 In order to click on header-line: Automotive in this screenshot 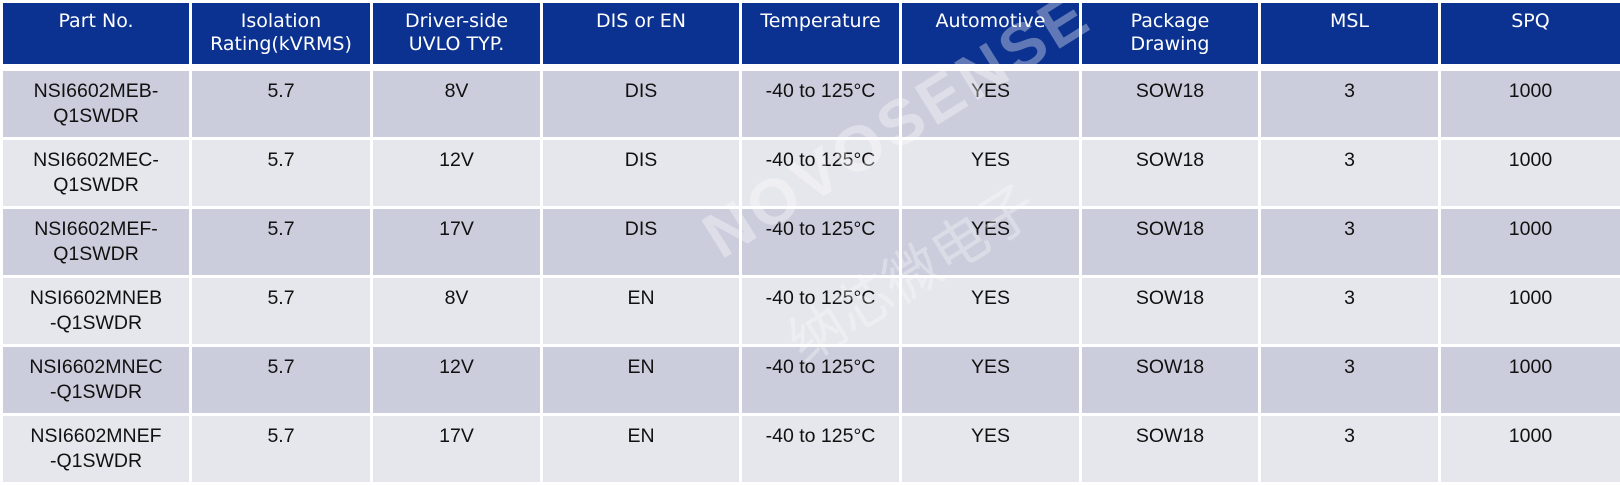, I will do `click(990, 21)`.